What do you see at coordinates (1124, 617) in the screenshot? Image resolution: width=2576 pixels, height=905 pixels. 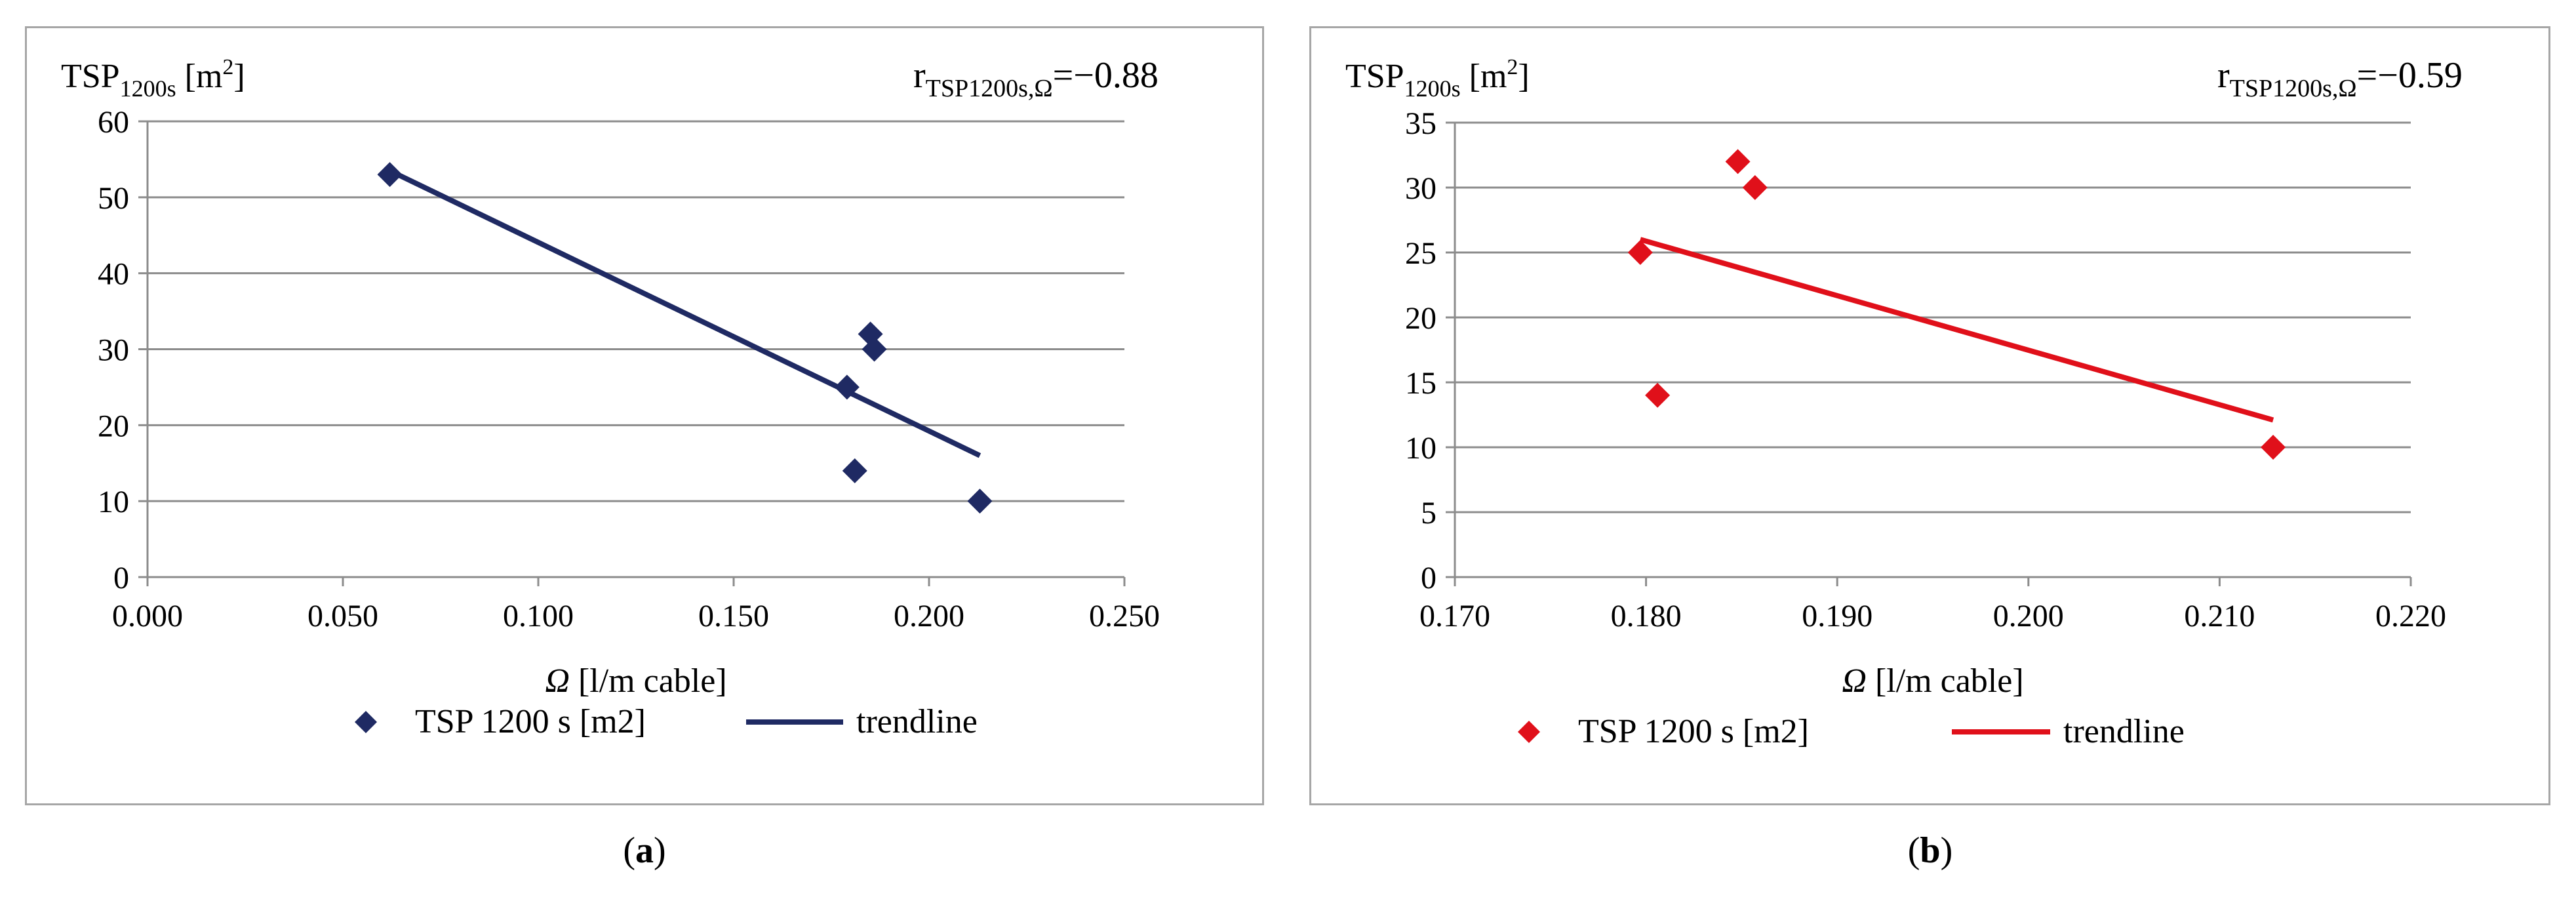 I see `x-tick-label: 0.250` at bounding box center [1124, 617].